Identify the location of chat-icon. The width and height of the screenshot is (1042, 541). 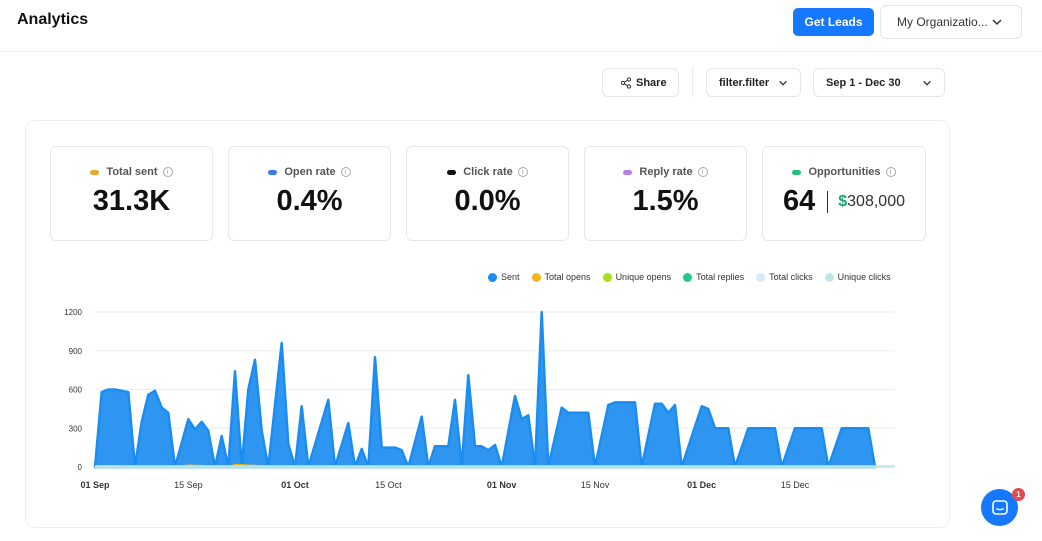
(999, 507).